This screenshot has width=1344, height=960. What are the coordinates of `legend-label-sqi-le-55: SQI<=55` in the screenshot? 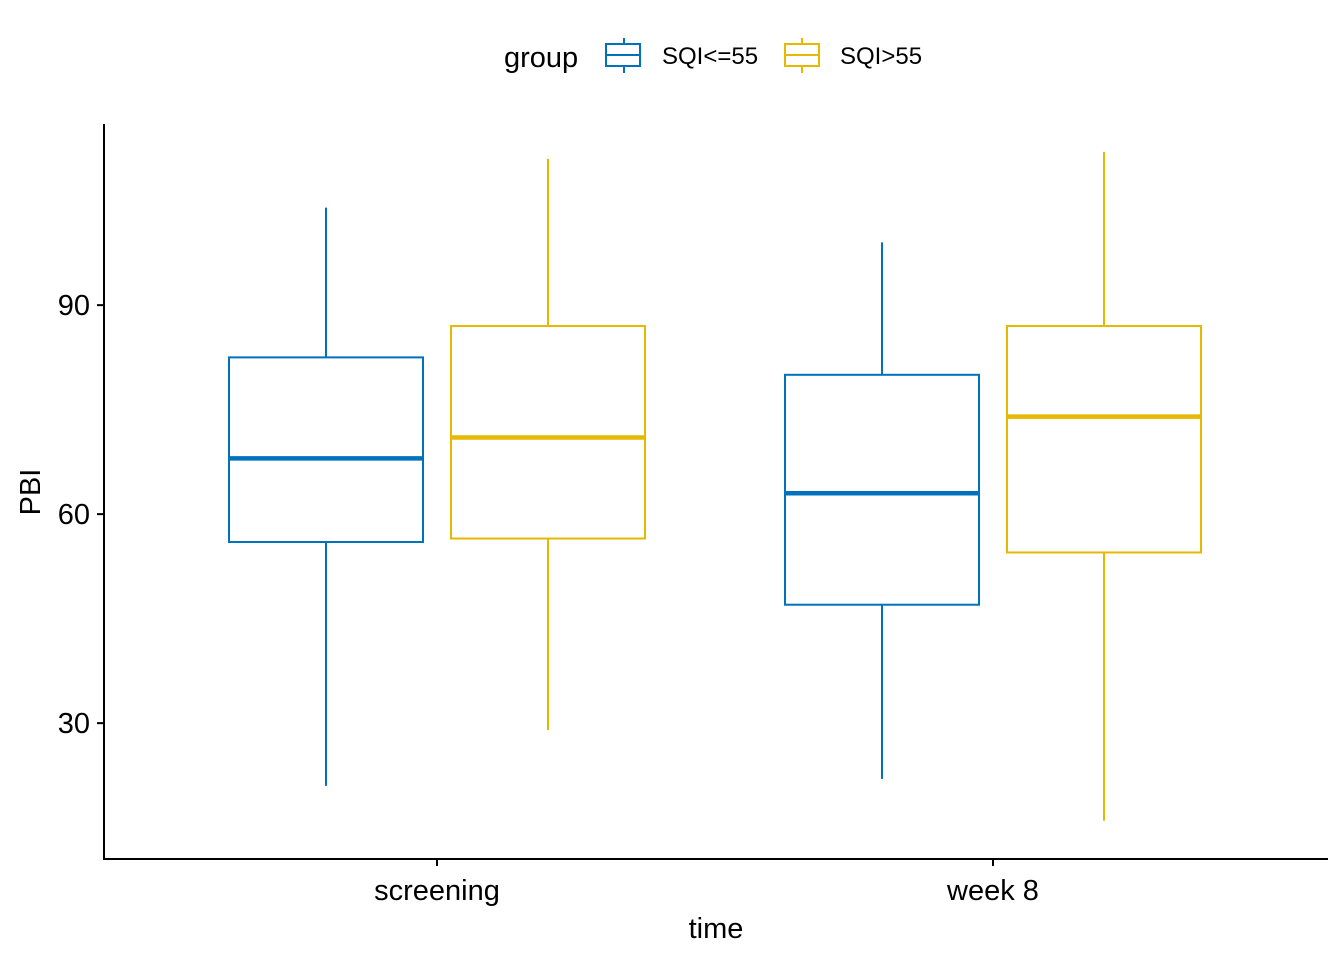 It's located at (710, 56).